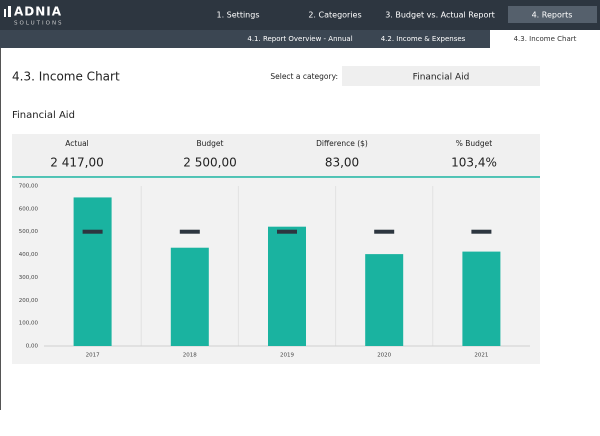  What do you see at coordinates (29, 301) in the screenshot?
I see `y-tick-label: 200,00` at bounding box center [29, 301].